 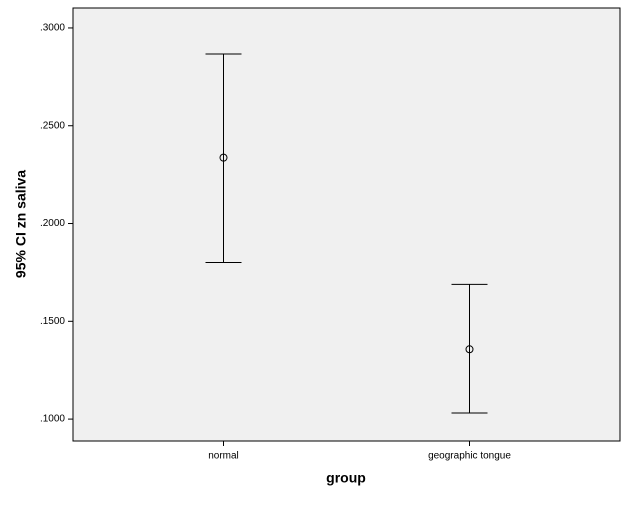 I want to click on y-tick-label: .3000, so click(x=52, y=28).